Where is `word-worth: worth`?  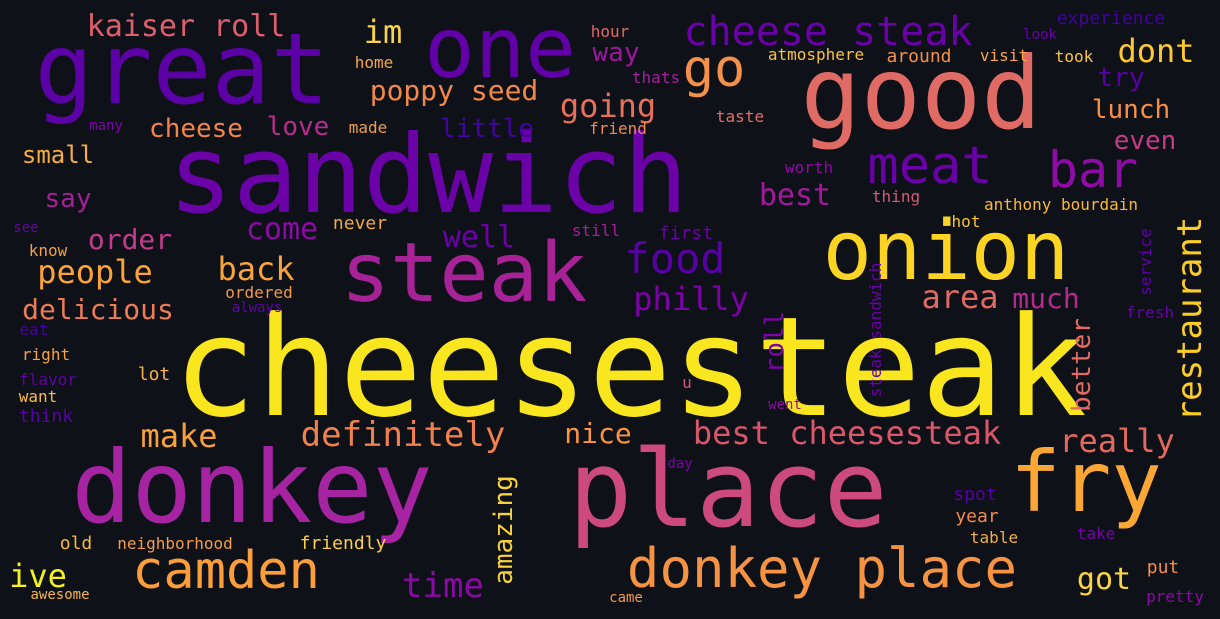 word-worth: worth is located at coordinates (809, 167).